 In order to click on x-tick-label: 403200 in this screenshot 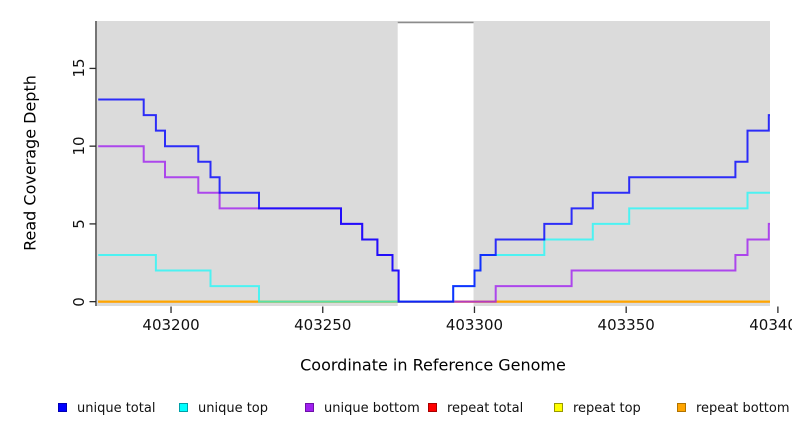, I will do `click(171, 325)`.